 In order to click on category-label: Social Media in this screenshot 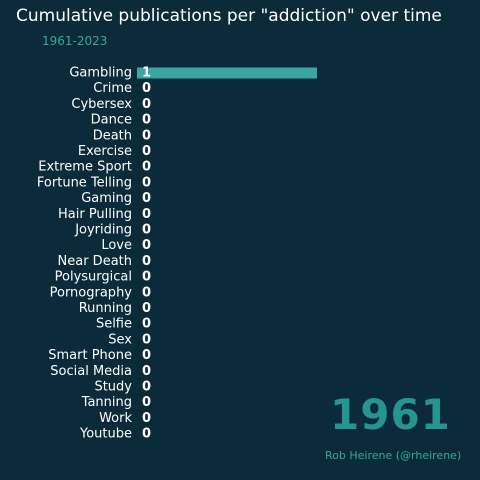, I will do `click(91, 371)`.